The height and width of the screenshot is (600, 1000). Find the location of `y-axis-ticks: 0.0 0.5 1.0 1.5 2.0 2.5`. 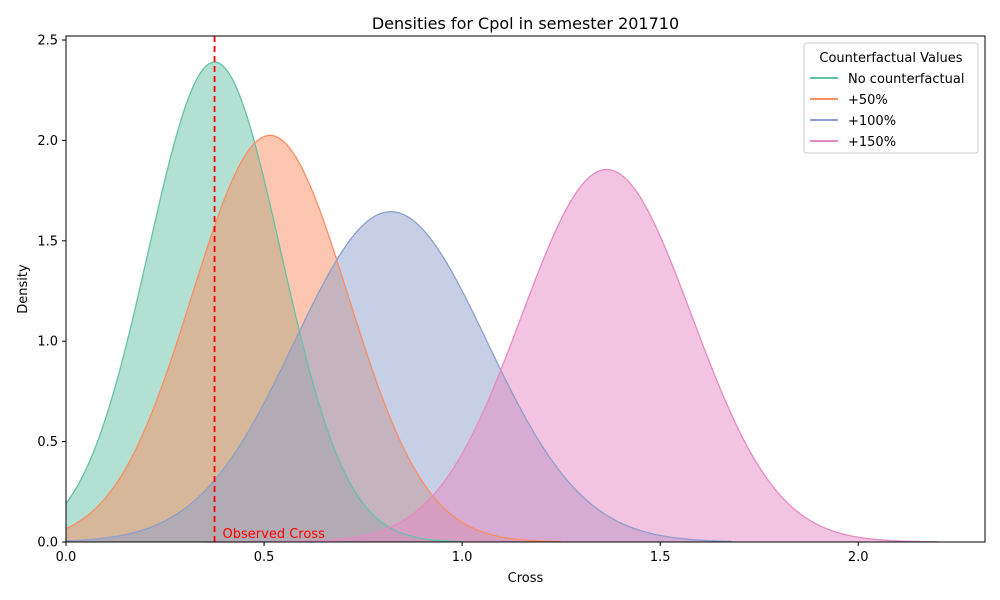

y-axis-ticks: 0.0 0.5 1.0 1.5 2.0 2.5 is located at coordinates (51, 292).